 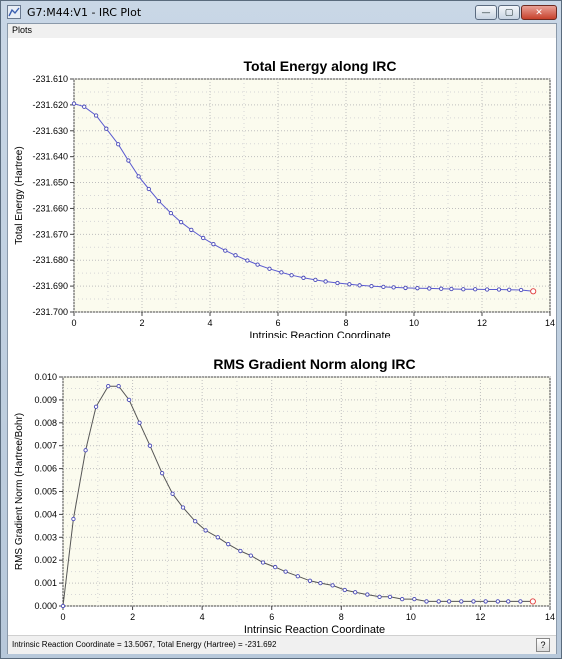 I want to click on y-tick-label: -231.640, so click(x=50, y=157).